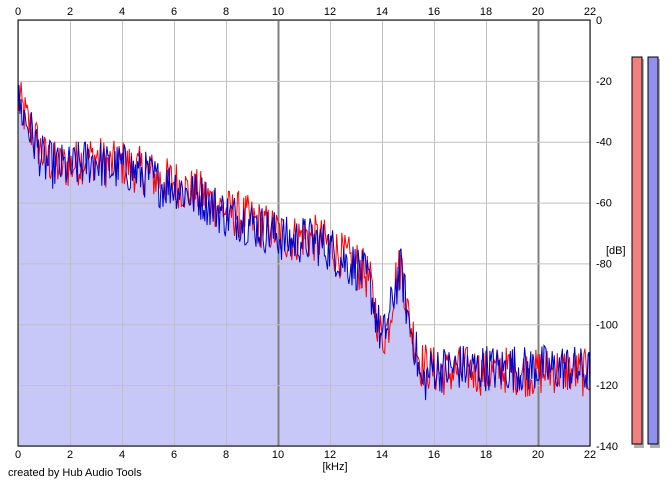 The width and height of the screenshot is (672, 491). What do you see at coordinates (616, 251) in the screenshot?
I see `y-axis-label: [dB]` at bounding box center [616, 251].